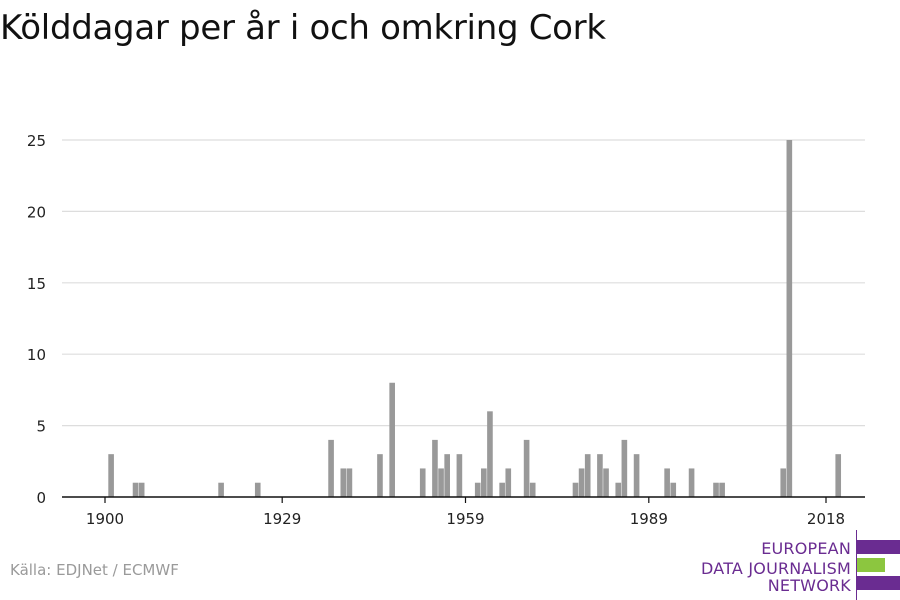  I want to click on logo-bar-bottom, so click(878, 583).